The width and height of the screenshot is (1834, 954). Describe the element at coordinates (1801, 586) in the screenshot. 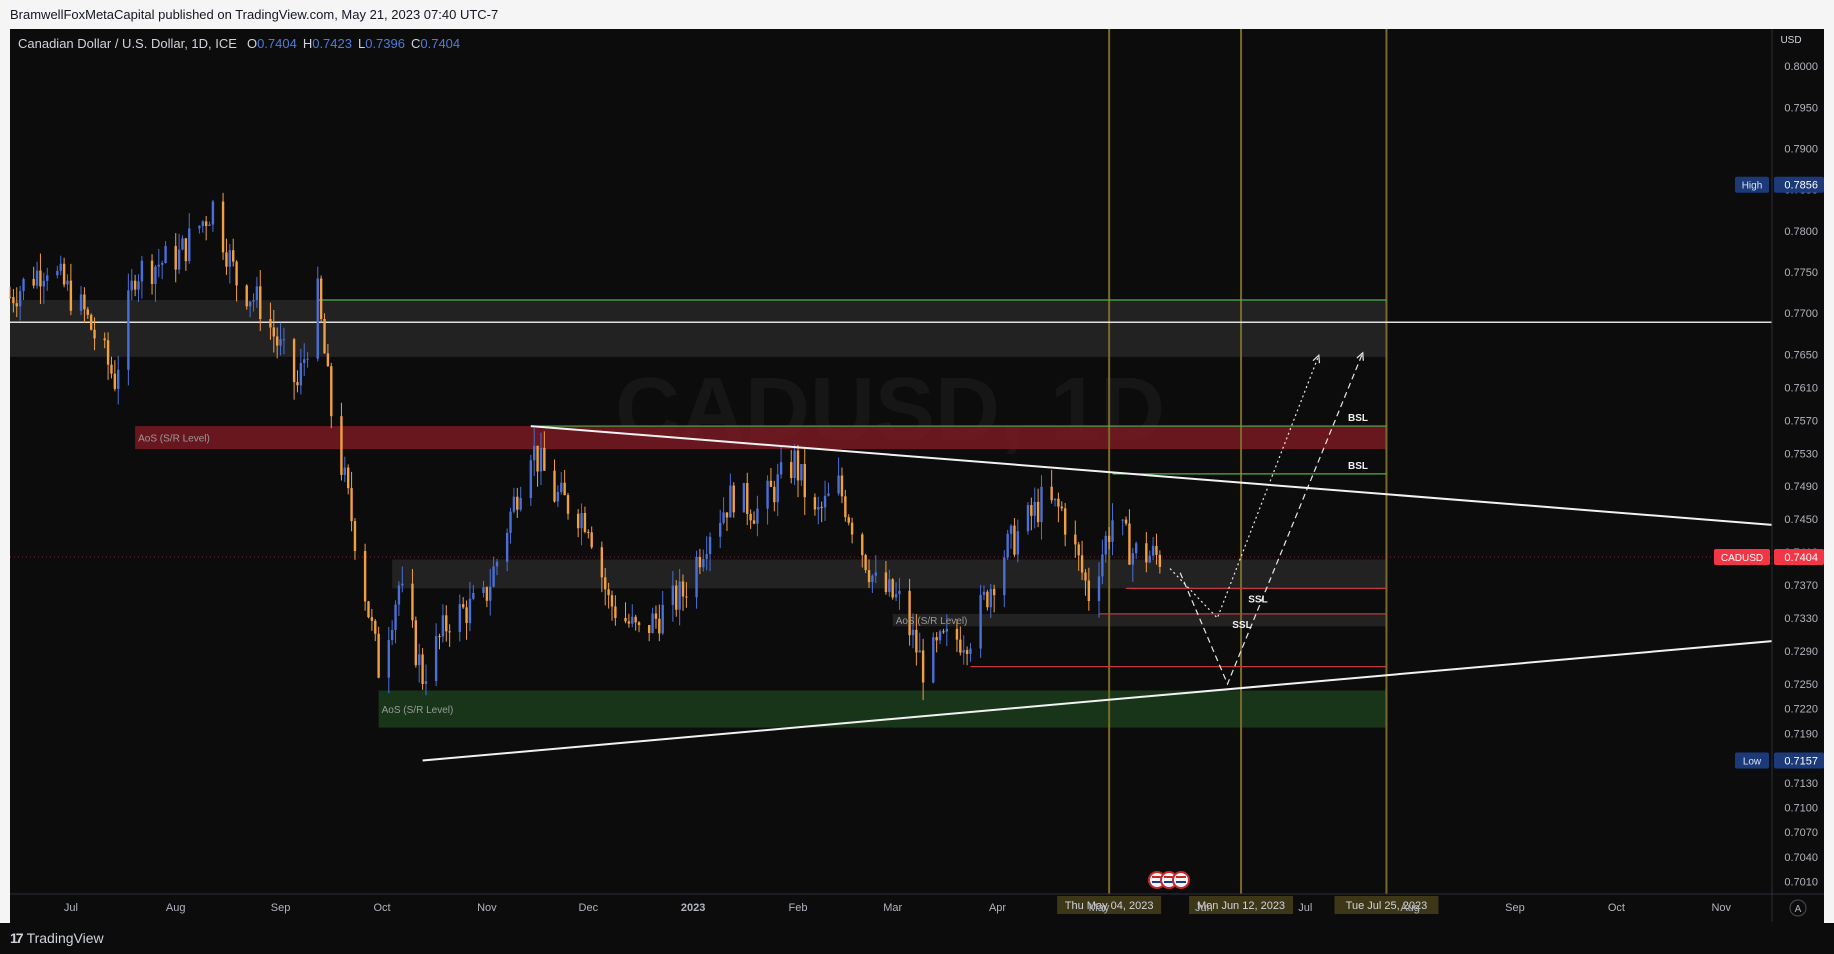

I see `y-tick-label: 0.7370` at that location.